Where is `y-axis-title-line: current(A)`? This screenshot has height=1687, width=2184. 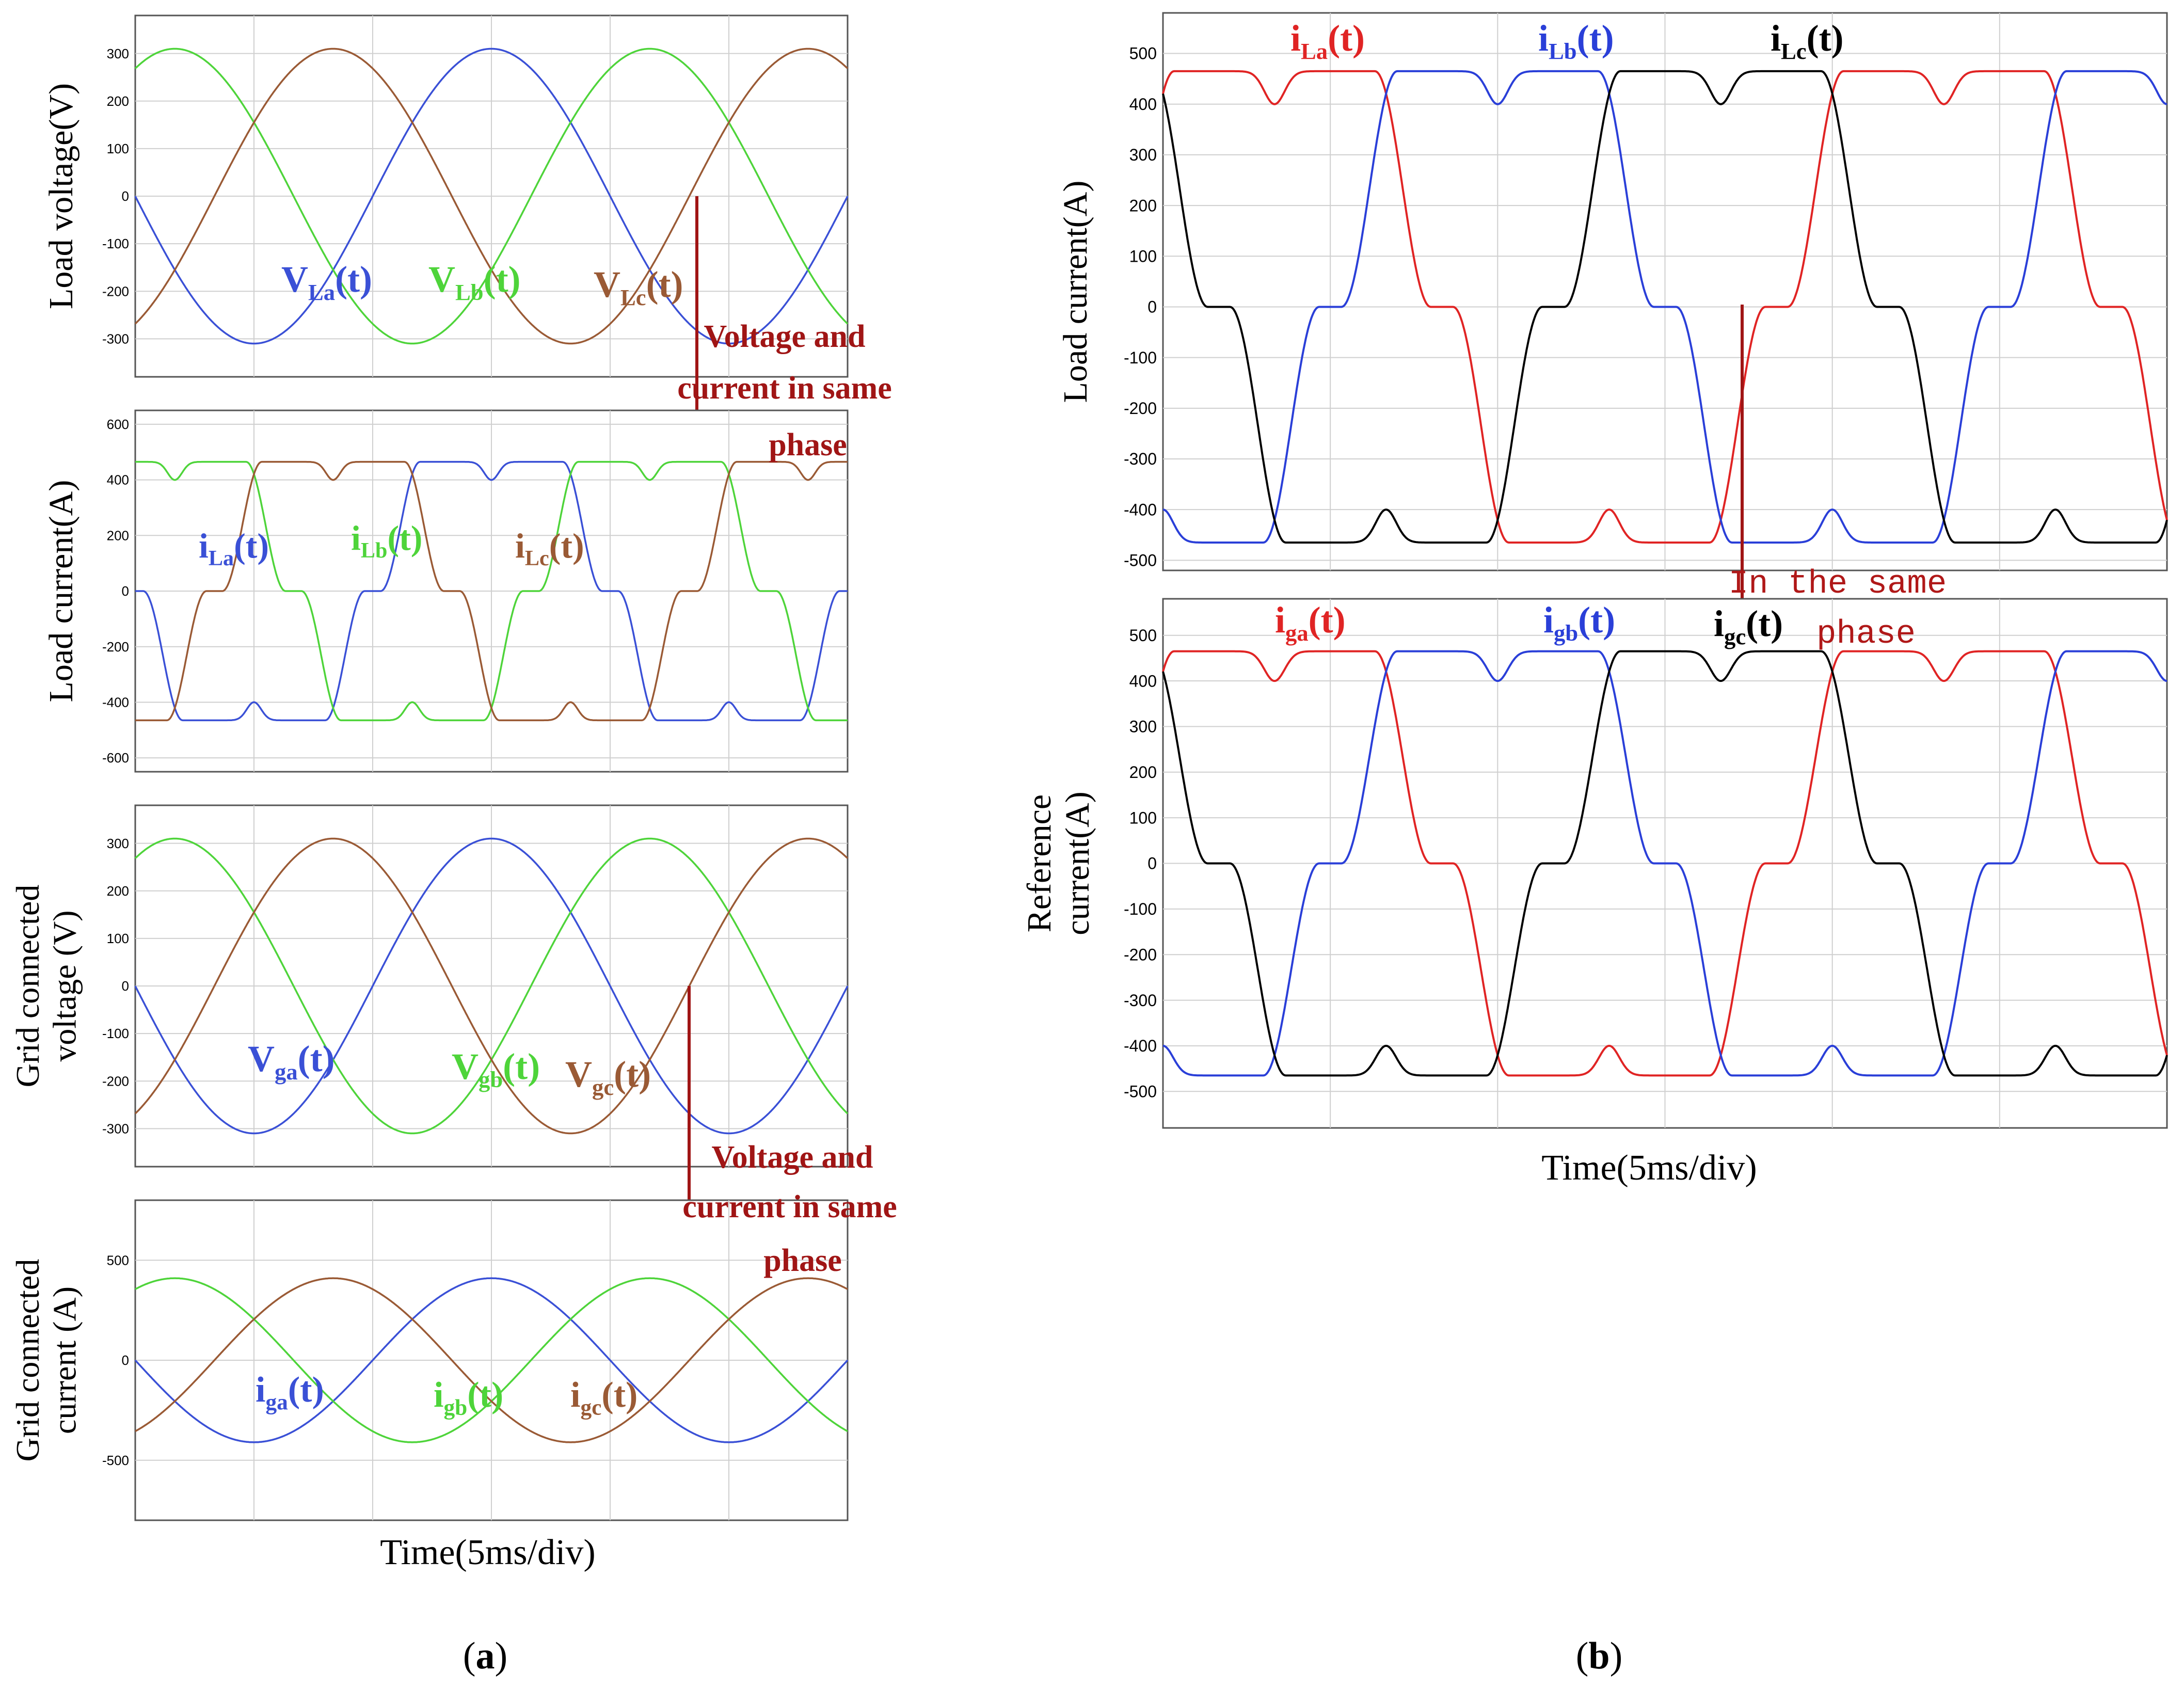 y-axis-title-line: current(A) is located at coordinates (1077, 863).